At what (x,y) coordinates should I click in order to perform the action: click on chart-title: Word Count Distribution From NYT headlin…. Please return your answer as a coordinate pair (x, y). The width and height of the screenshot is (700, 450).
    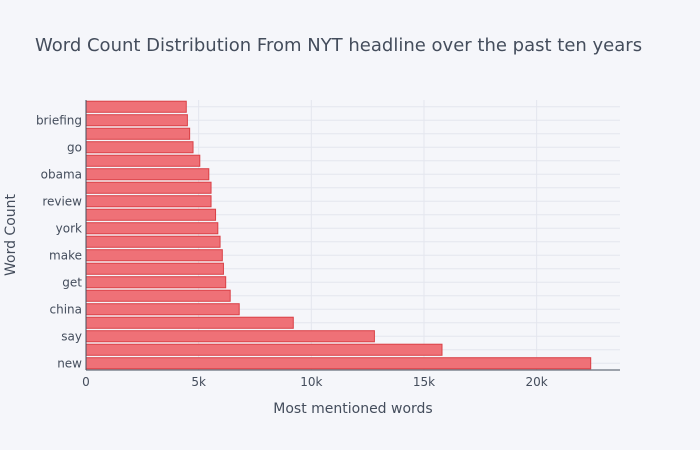
    Looking at the image, I should click on (338, 45).